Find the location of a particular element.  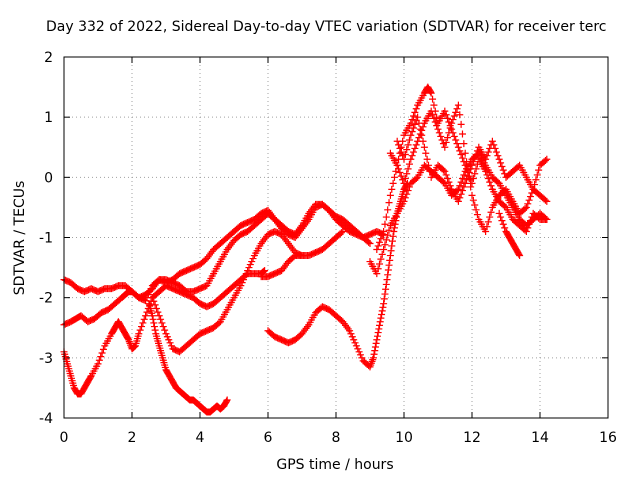

y-tick-label: -4 is located at coordinates (46, 419).